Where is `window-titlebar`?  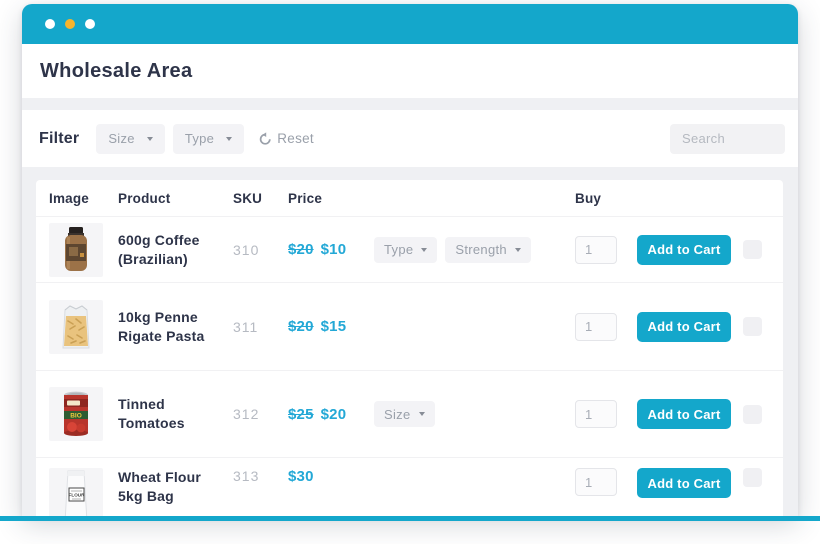
window-titlebar is located at coordinates (410, 24).